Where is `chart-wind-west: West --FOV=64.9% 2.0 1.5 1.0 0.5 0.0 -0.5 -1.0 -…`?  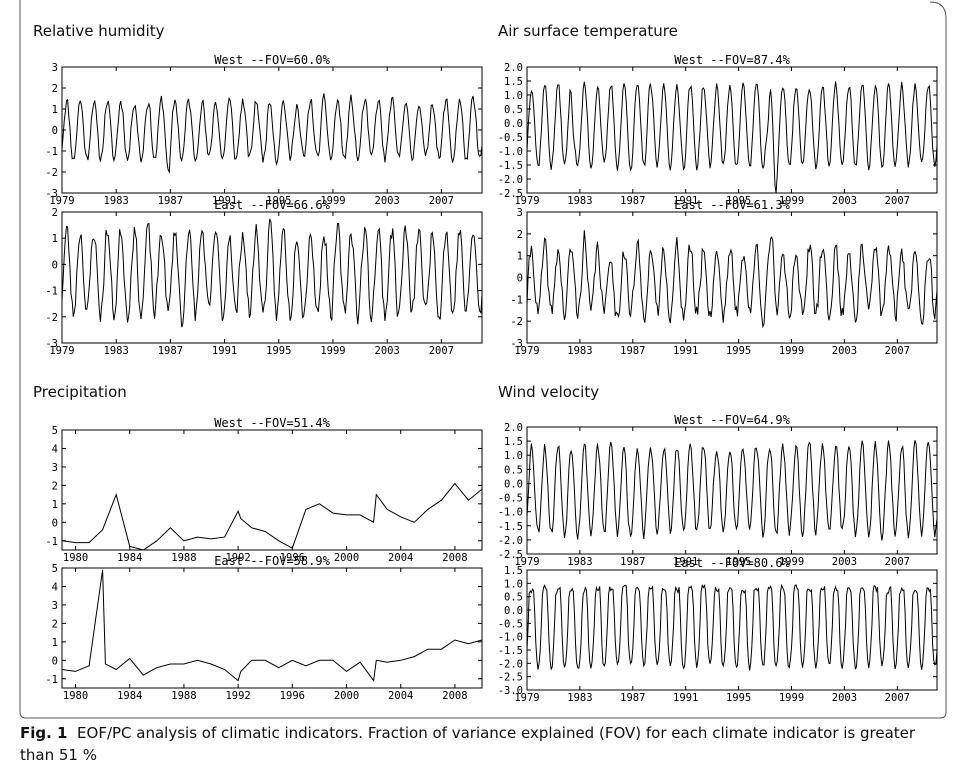 chart-wind-west: West --FOV=64.9% 2.0 1.5 1.0 0.5 0.0 -0.5 -1.0 -… is located at coordinates (718, 490).